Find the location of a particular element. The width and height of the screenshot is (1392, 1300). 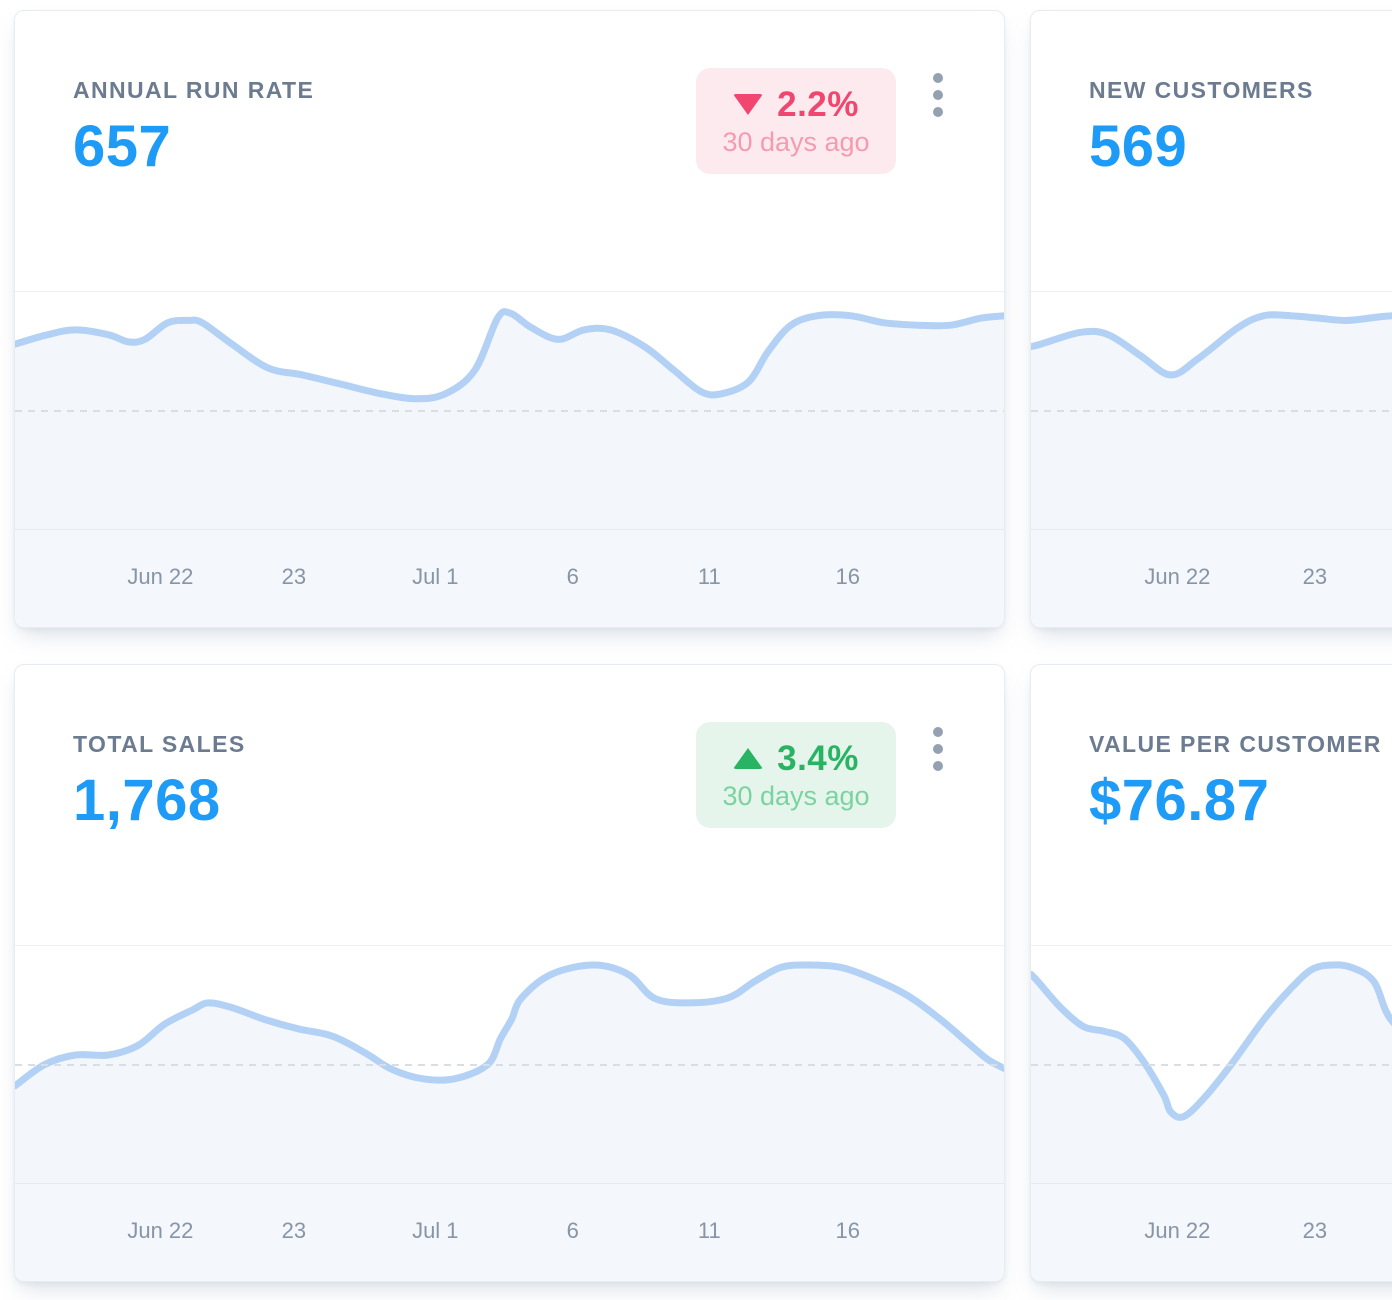

card-value: 657 is located at coordinates (122, 146).